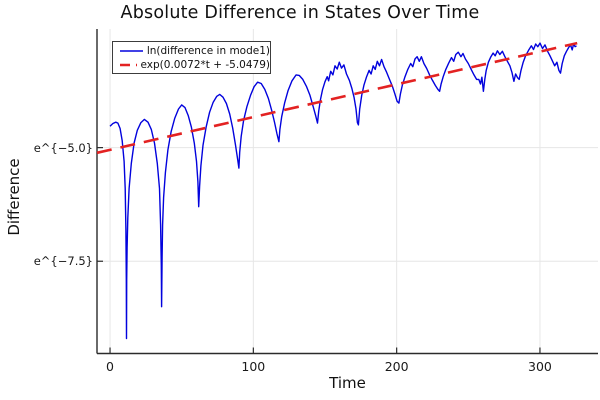 This screenshot has height=400, width=600. I want to click on legend-line-sample-dashed-icon, so click(128, 64).